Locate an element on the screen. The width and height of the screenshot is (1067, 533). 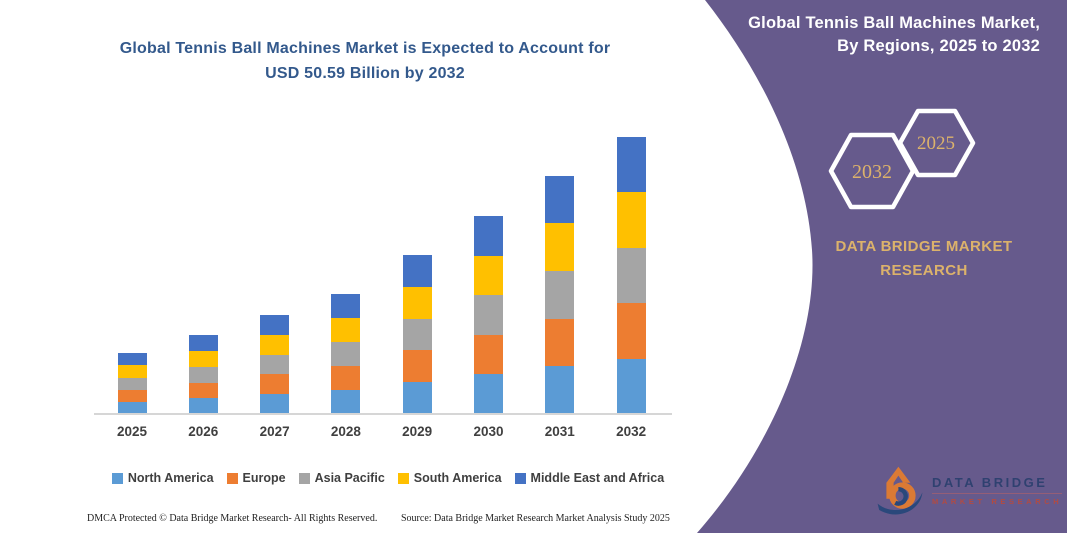
hexagon-2025: 2025 is located at coordinates (937, 143).